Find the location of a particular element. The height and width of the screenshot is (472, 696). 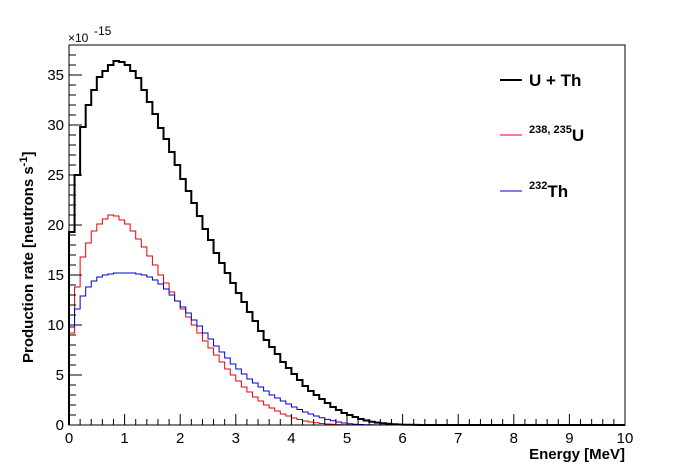

legend-main: Th is located at coordinates (557, 191).